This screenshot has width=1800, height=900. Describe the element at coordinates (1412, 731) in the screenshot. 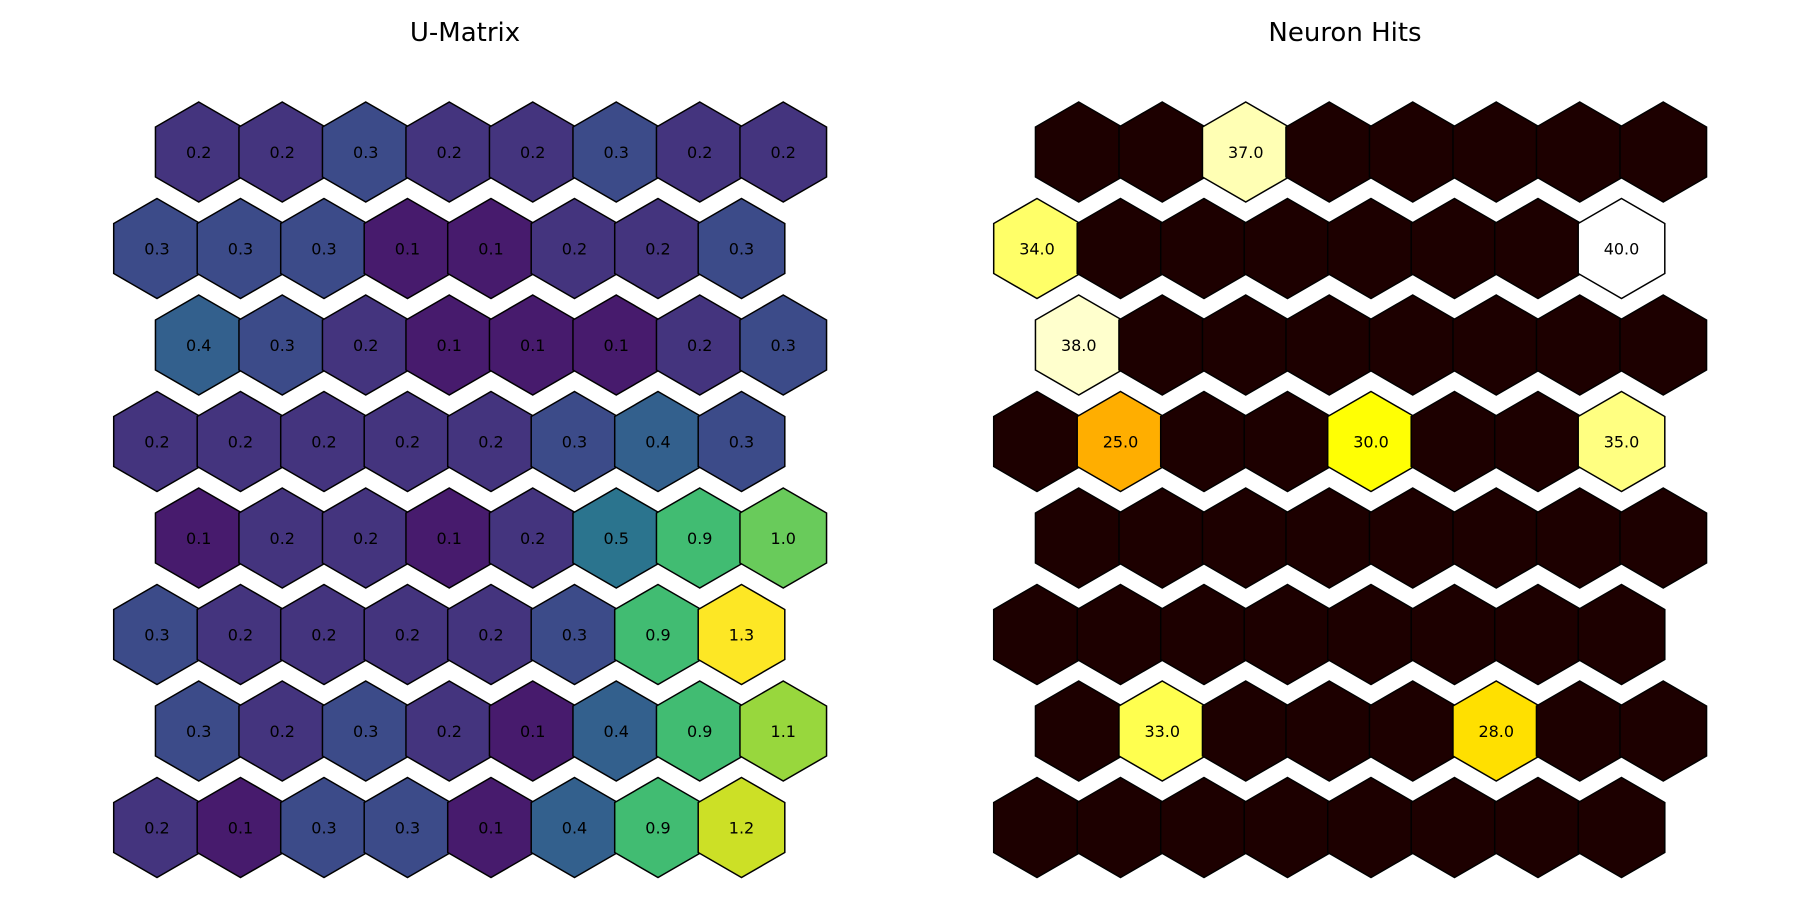

I see `hits-hex-r6-c4` at that location.